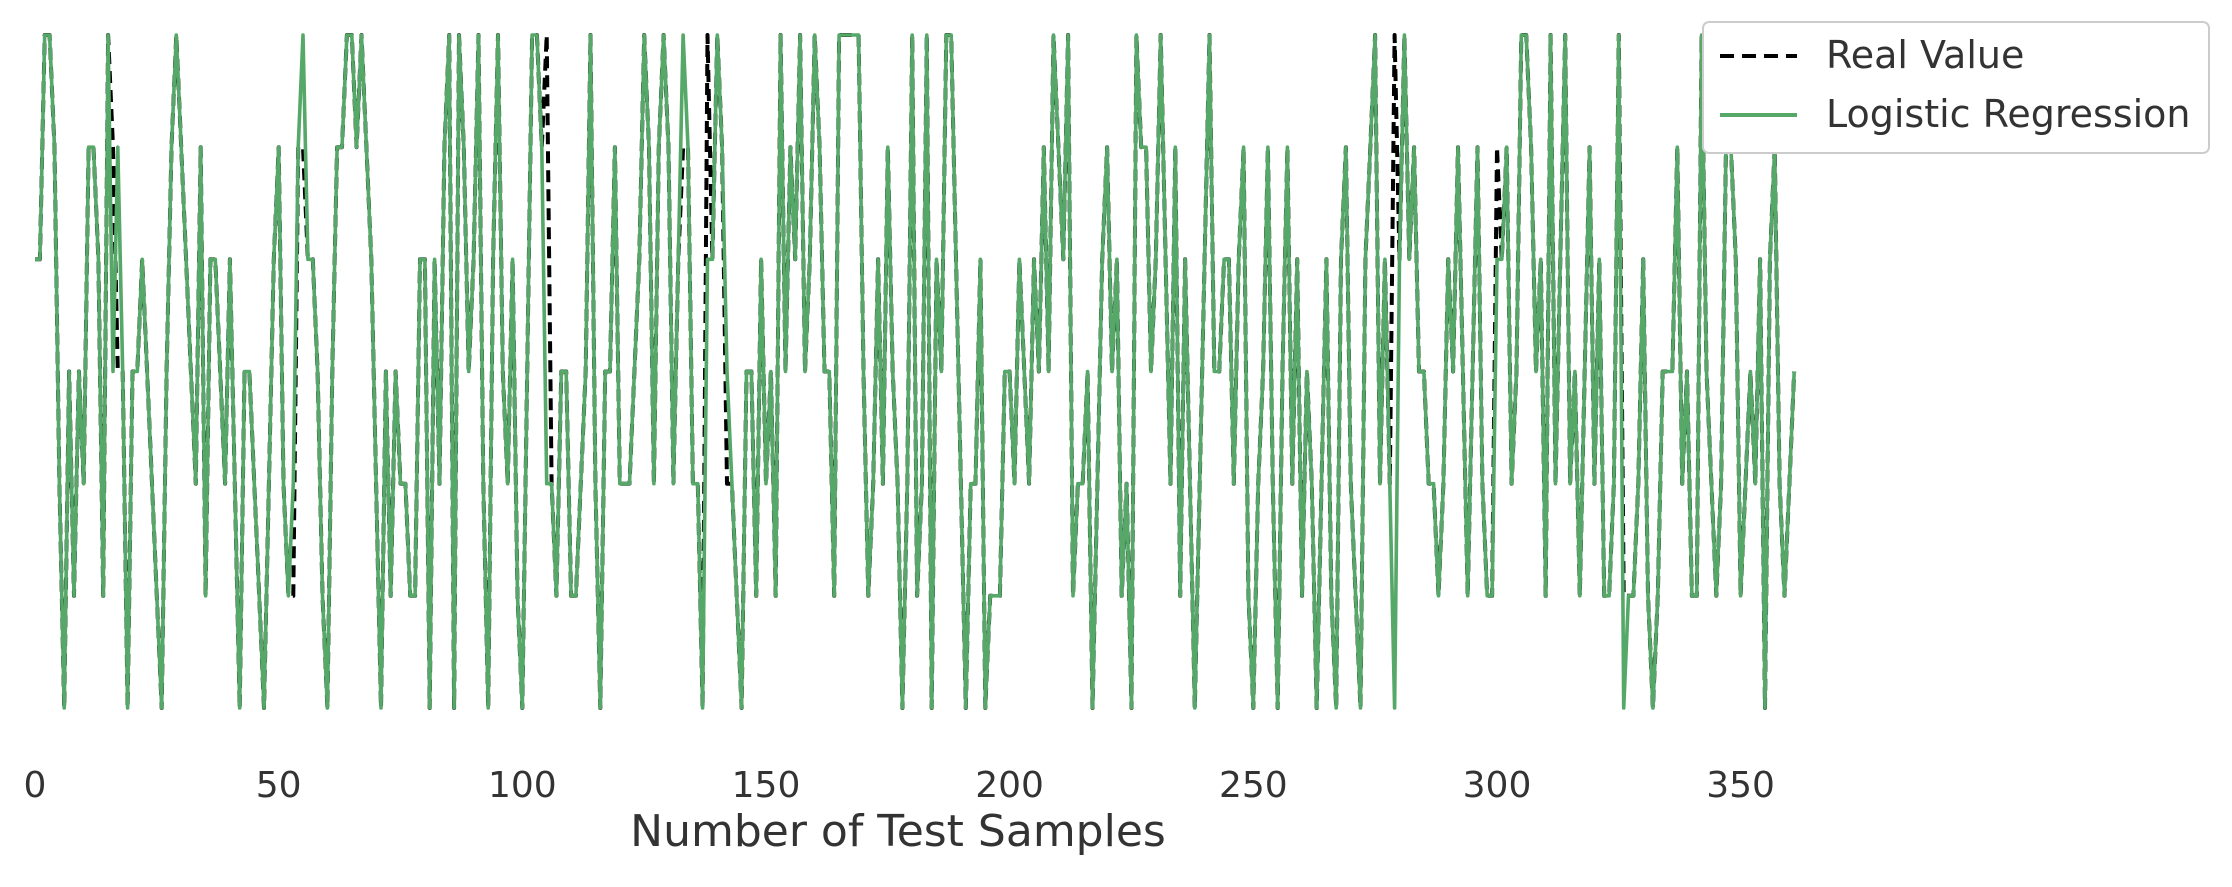 The height and width of the screenshot is (887, 2232). Describe the element at coordinates (1253, 785) in the screenshot. I see `x-tick-label: 250` at that location.